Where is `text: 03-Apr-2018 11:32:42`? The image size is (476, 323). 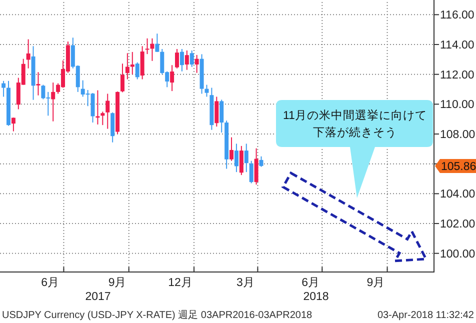
text: 03-Apr-2018 11:32:42 is located at coordinates (425, 315).